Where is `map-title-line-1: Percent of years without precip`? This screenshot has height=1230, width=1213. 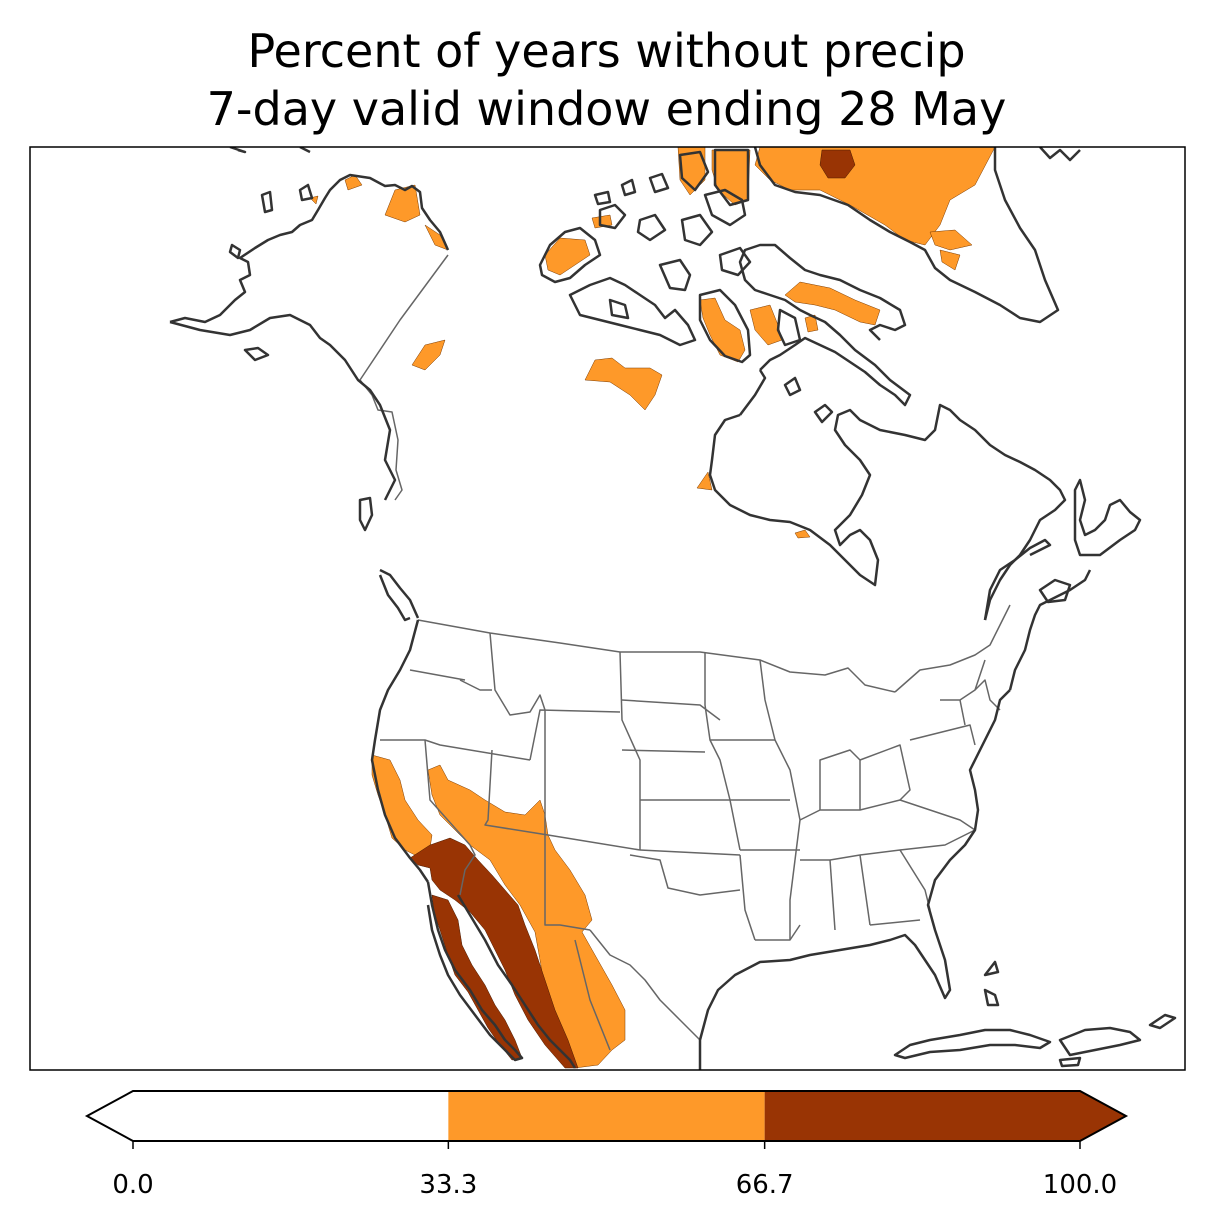 map-title-line-1: Percent of years without precip is located at coordinates (606, 51).